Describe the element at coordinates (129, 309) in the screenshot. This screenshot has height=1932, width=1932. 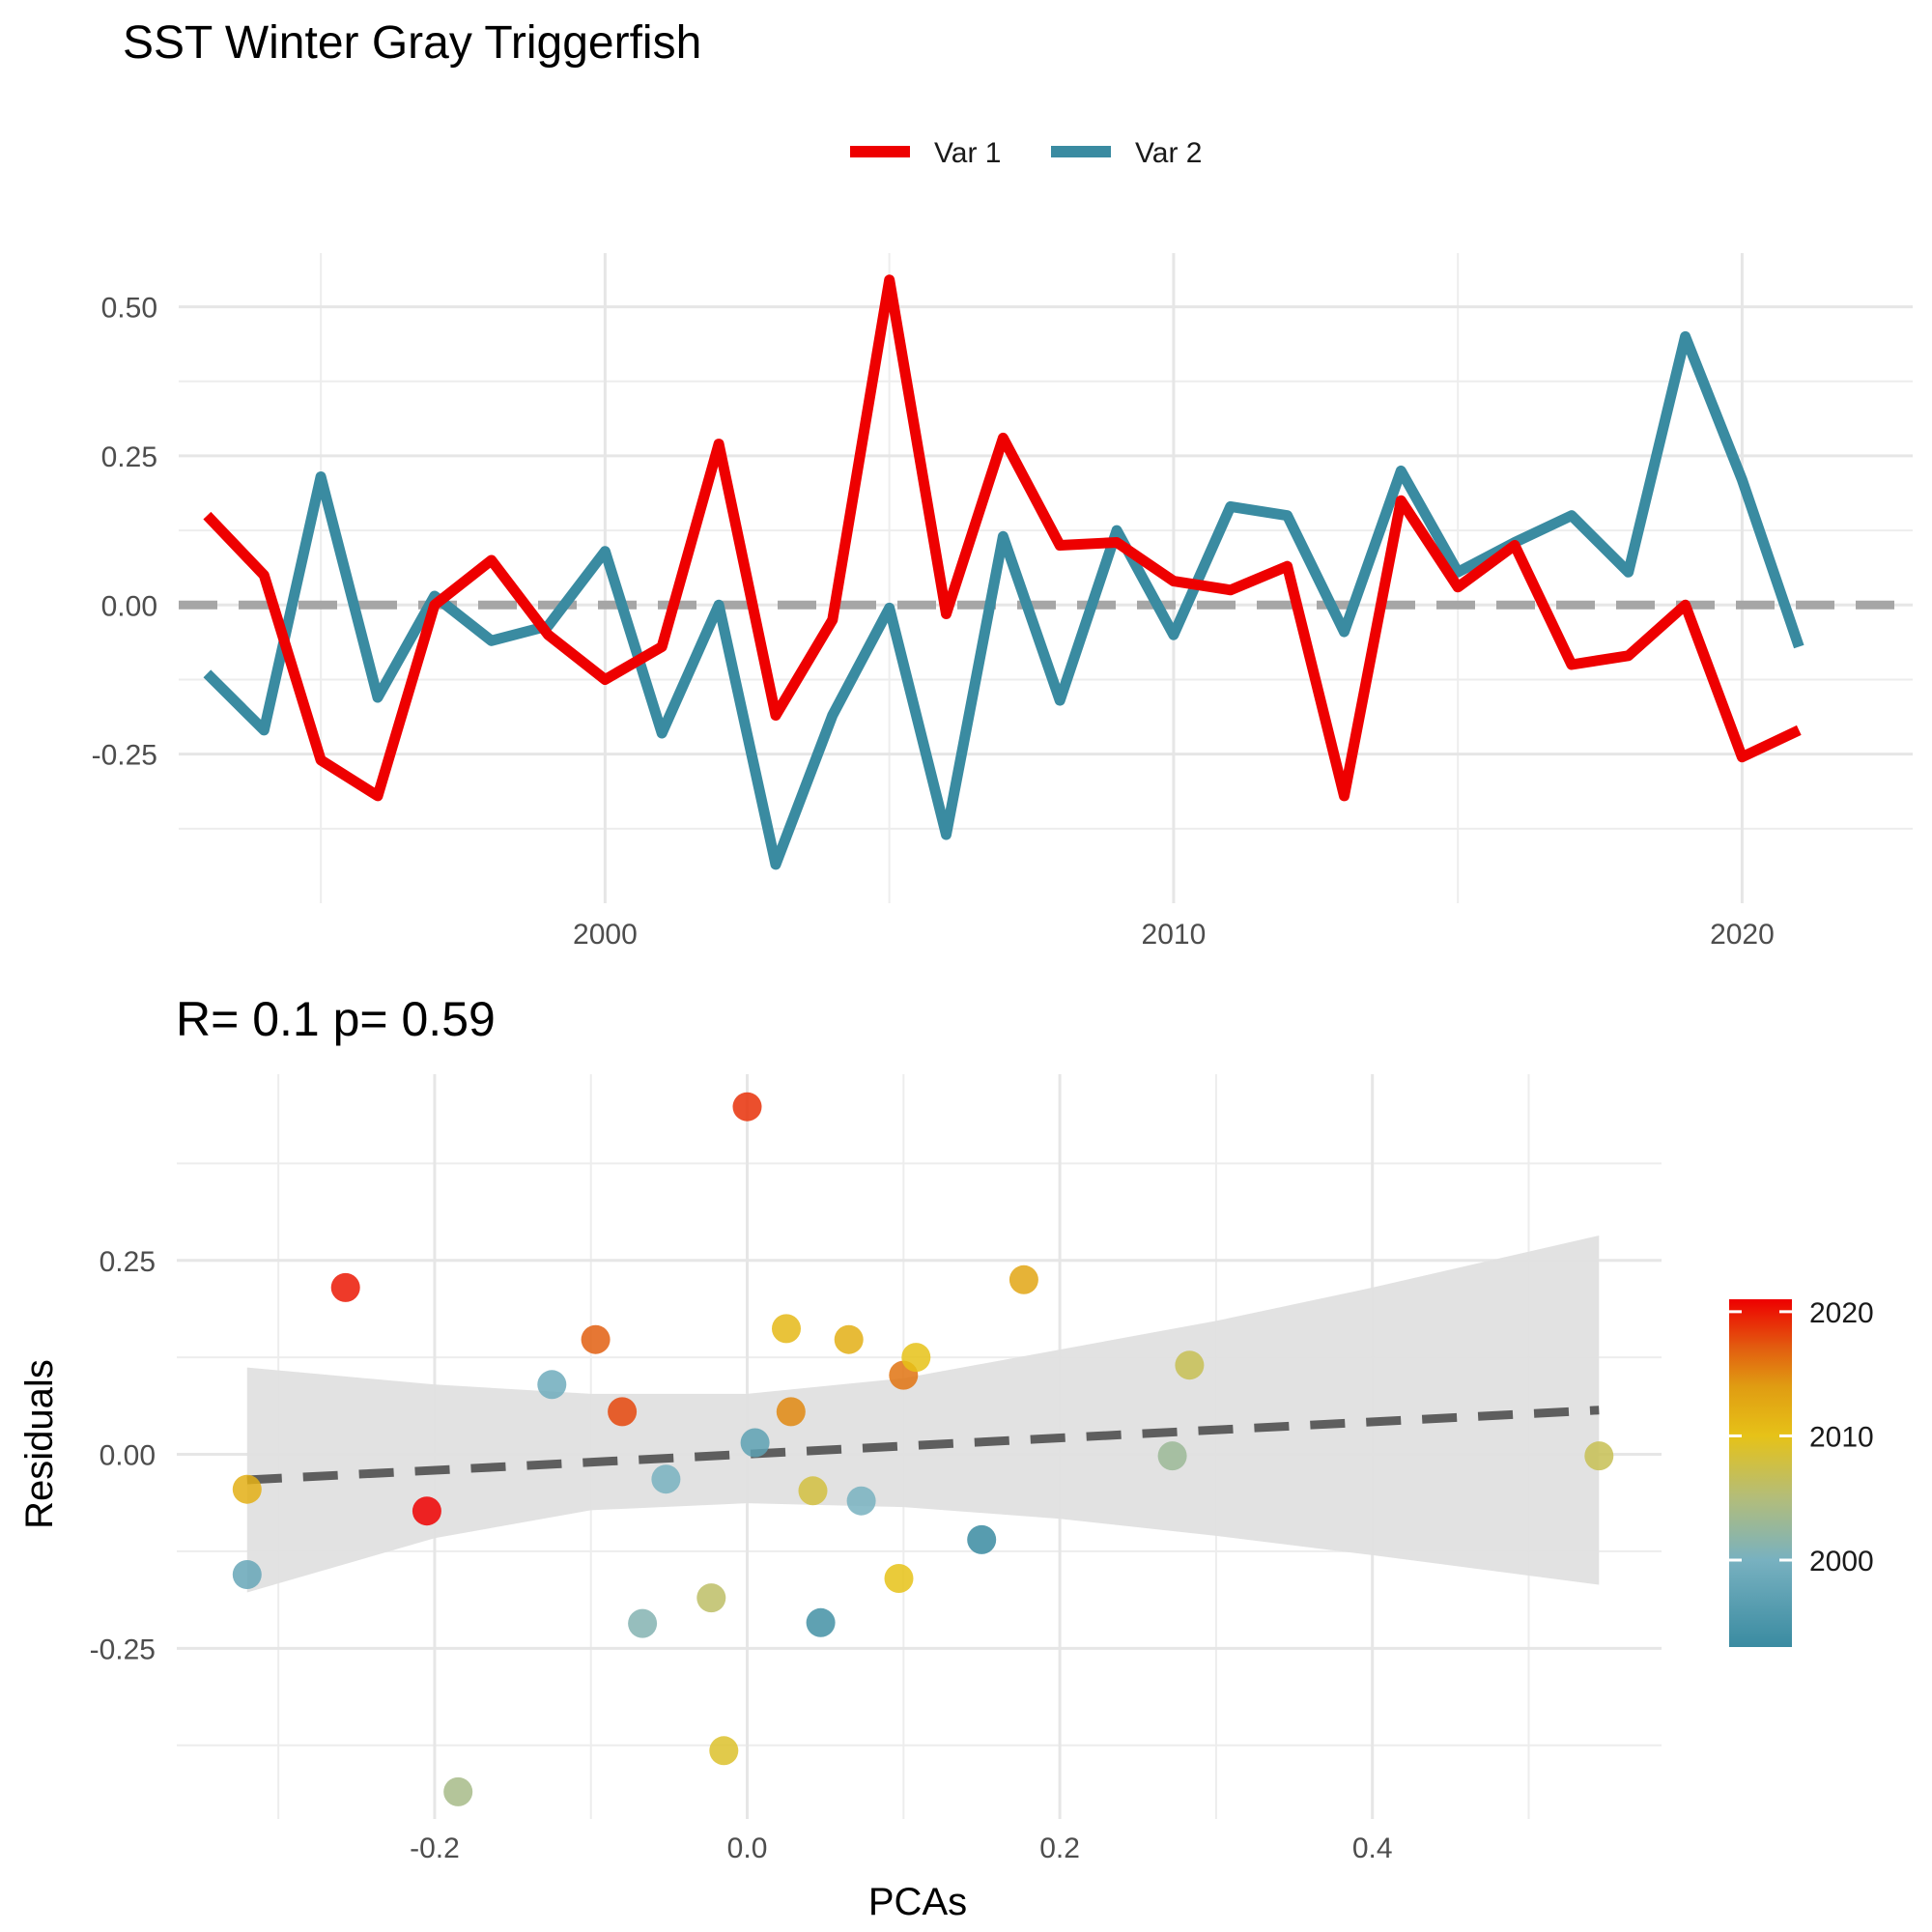
I see `y-tick-label: 0.50` at that location.